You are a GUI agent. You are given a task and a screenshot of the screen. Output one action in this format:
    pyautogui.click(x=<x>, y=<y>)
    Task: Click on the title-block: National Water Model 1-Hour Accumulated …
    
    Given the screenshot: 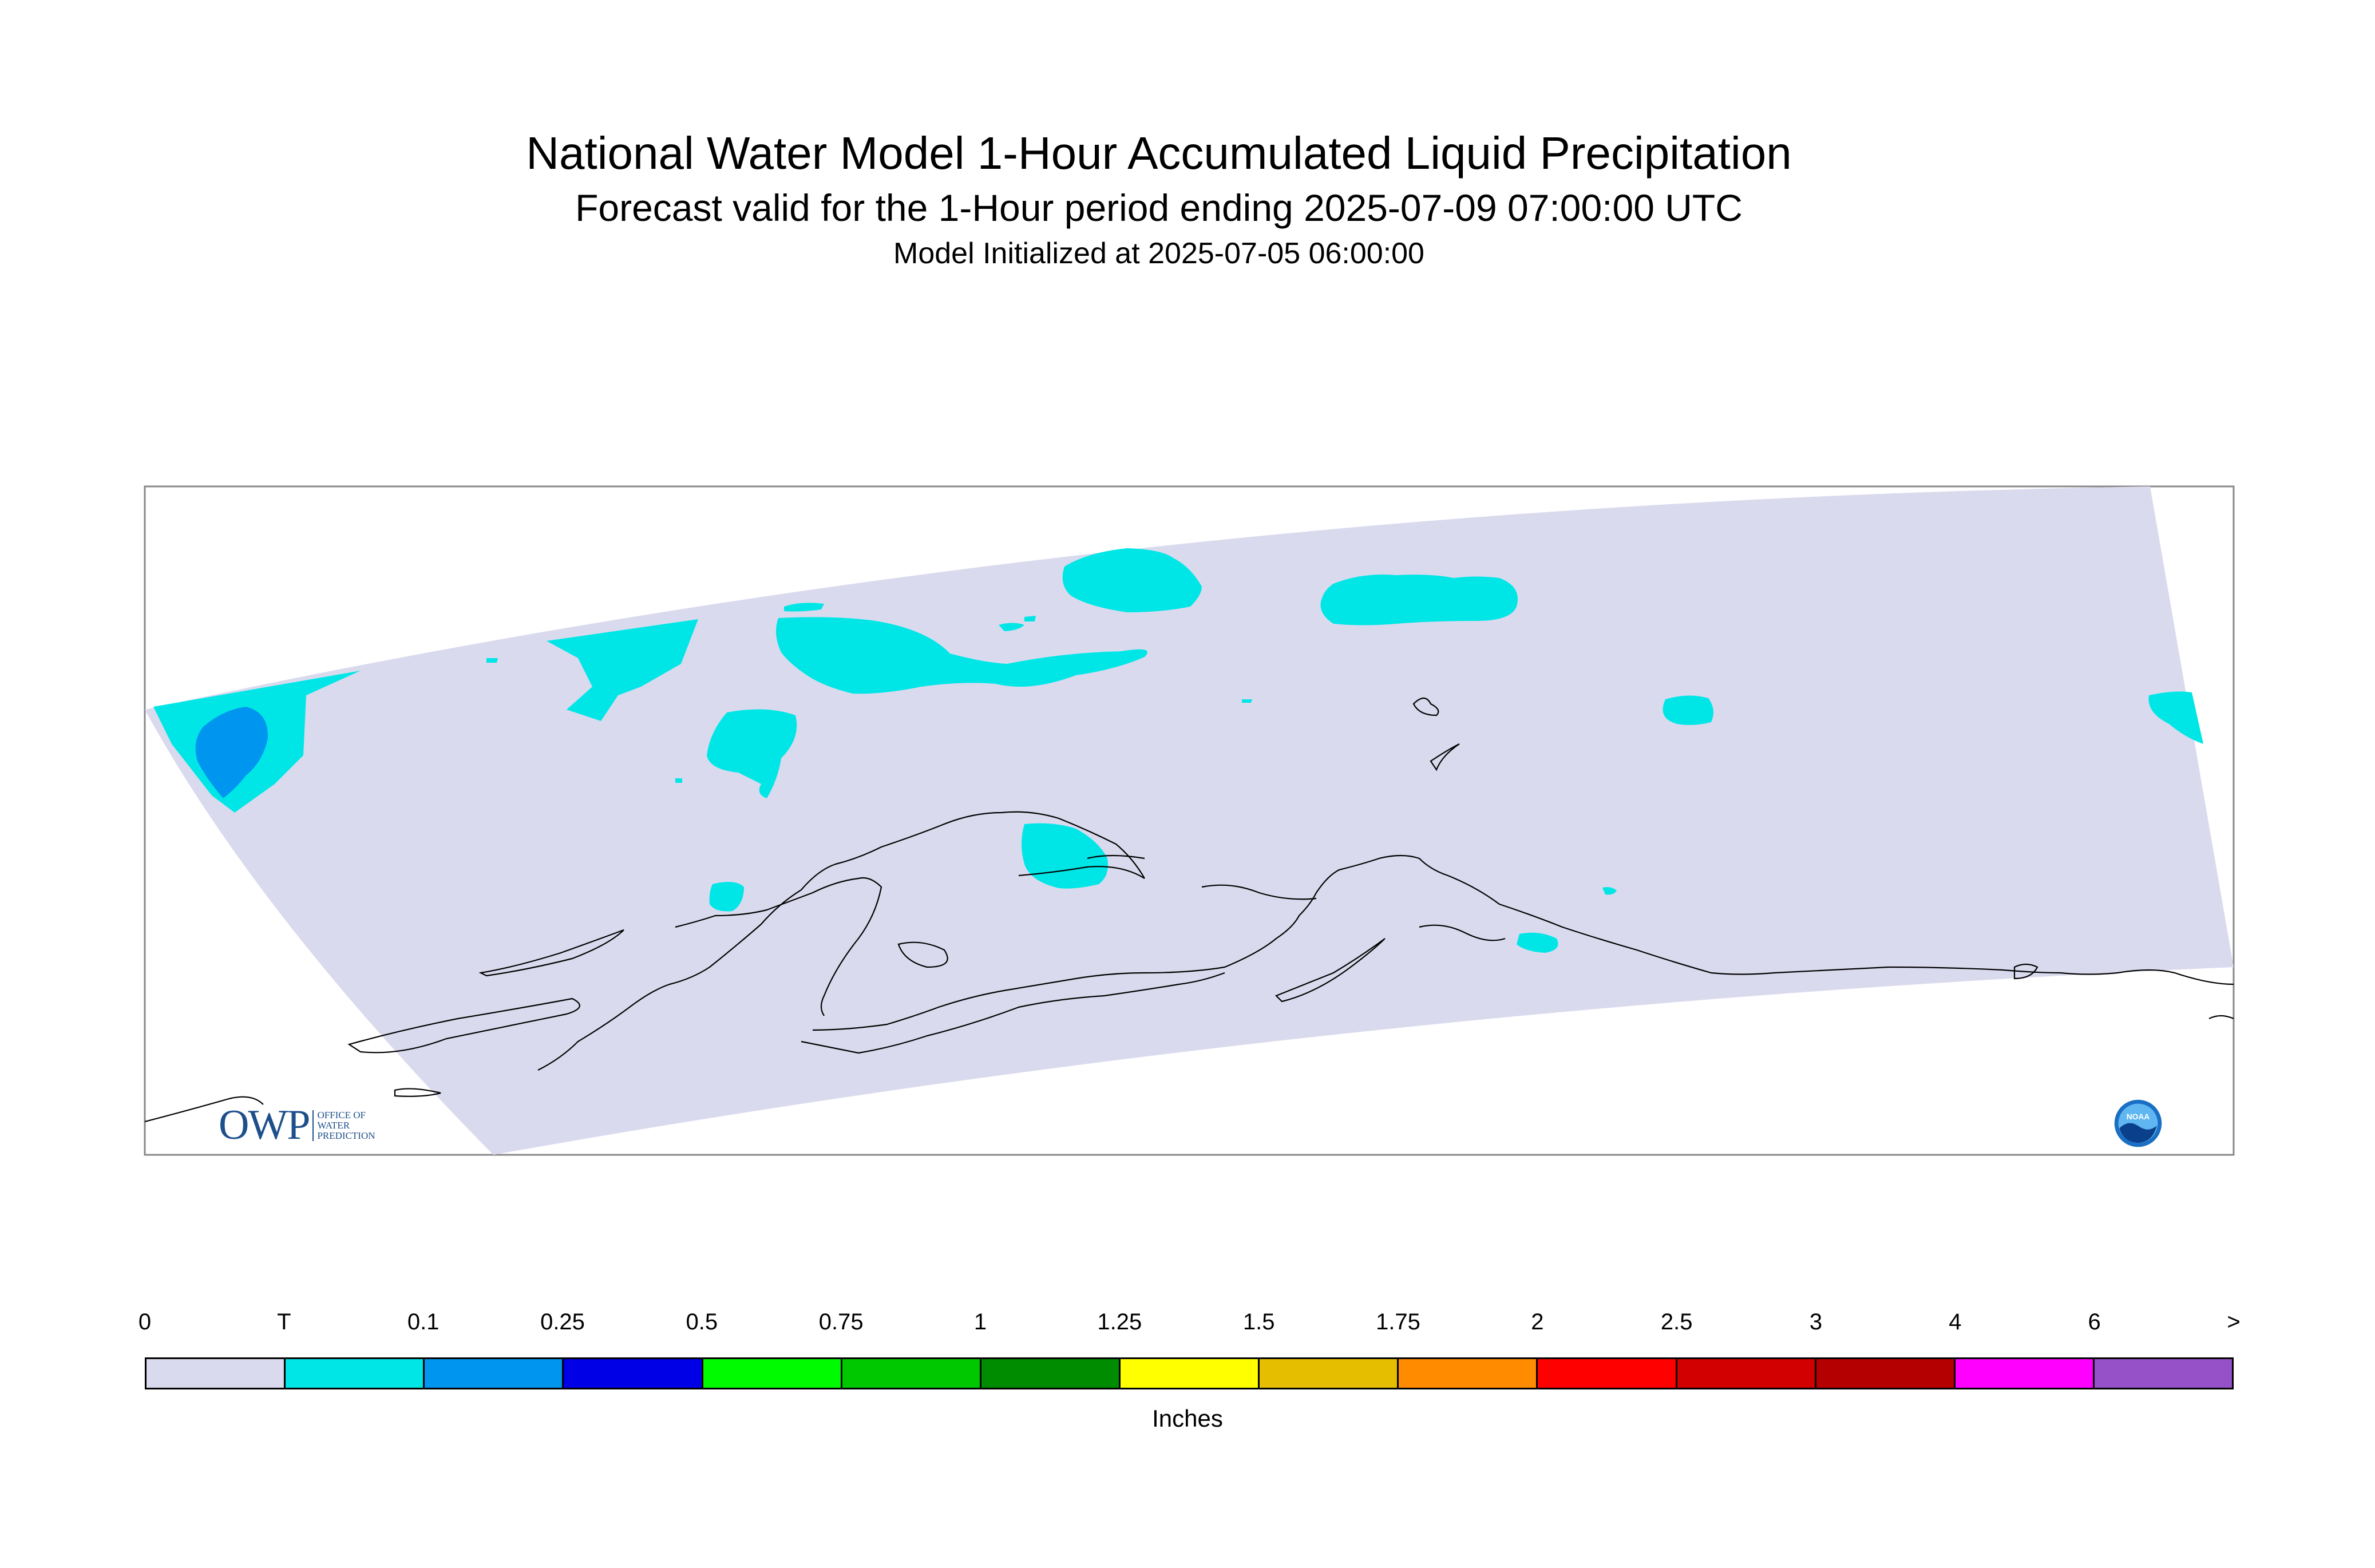 What is the action you would take?
    pyautogui.click(x=1159, y=199)
    